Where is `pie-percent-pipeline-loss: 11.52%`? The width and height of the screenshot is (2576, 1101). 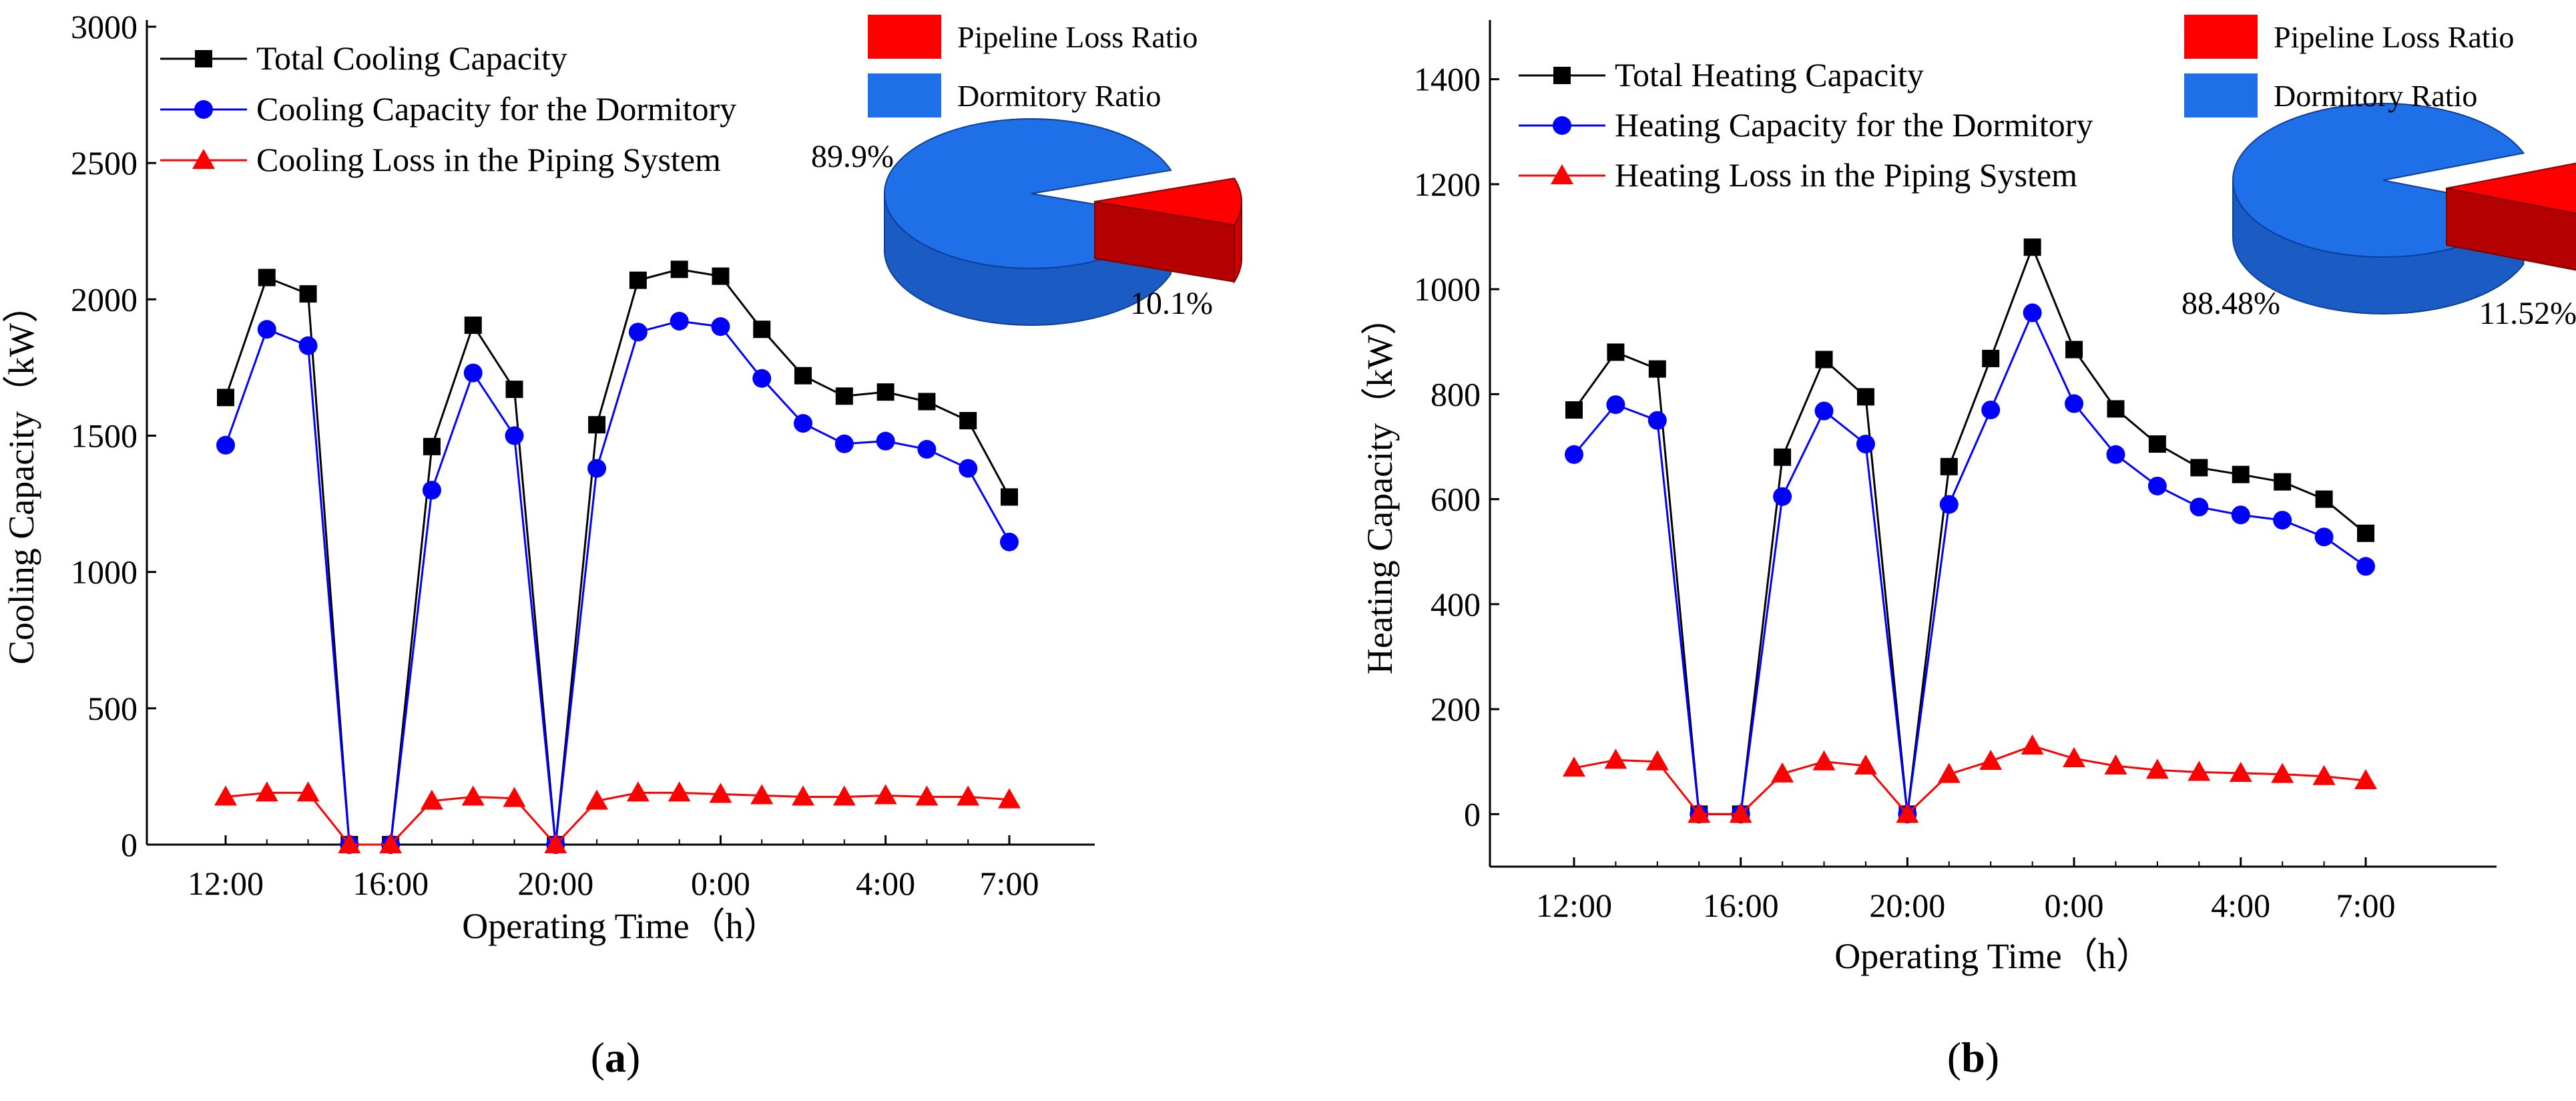 pie-percent-pipeline-loss: 11.52% is located at coordinates (2527, 313).